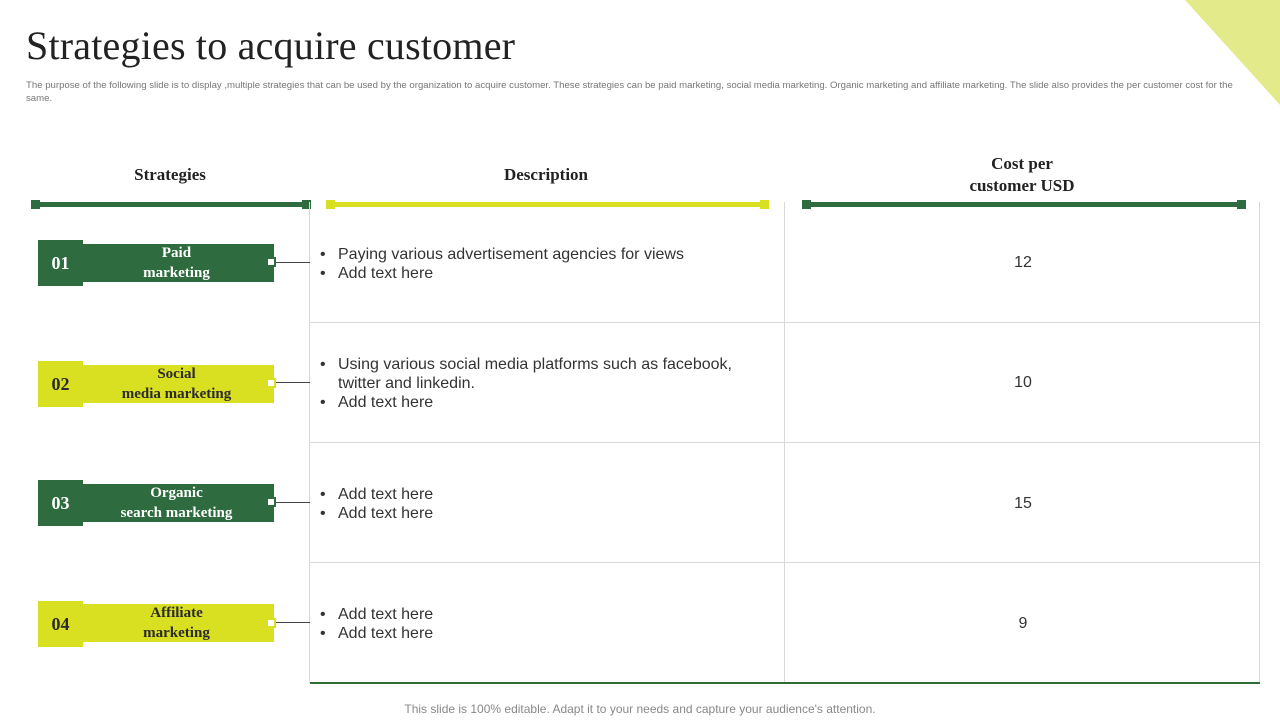  I want to click on cost-header-bar, so click(1024, 204).